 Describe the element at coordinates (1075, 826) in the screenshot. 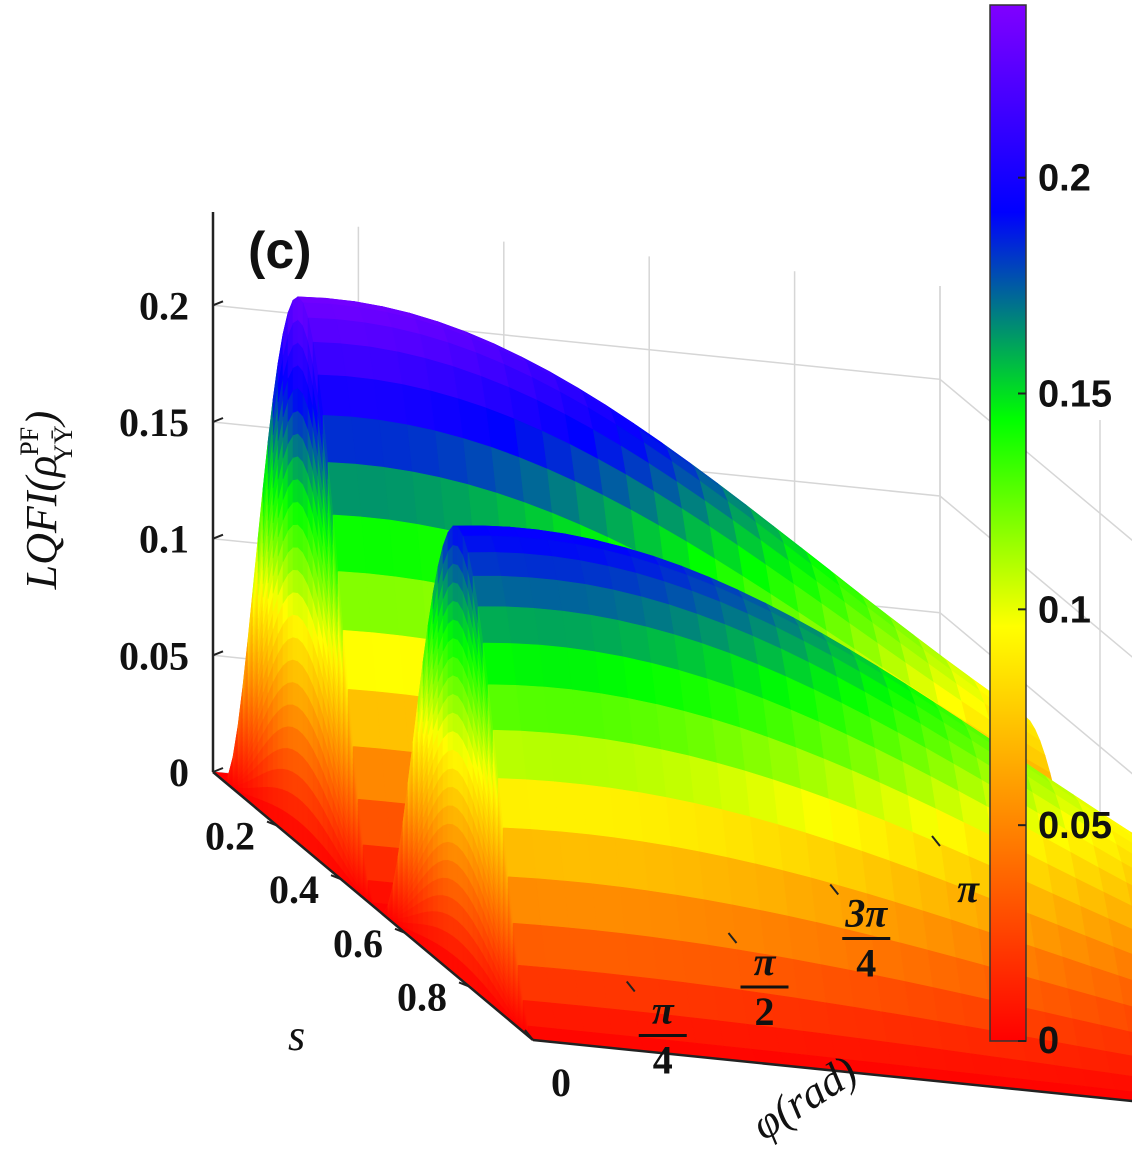

I see `colorbar-tick-label: 0.05` at that location.